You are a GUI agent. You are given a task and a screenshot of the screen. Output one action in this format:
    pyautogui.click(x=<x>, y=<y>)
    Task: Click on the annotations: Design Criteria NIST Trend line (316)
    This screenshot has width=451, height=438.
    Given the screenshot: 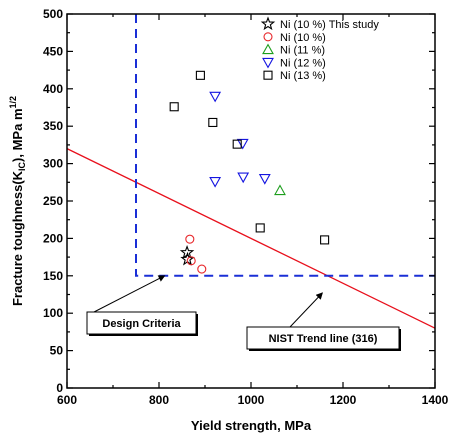 What is the action you would take?
    pyautogui.click(x=243, y=313)
    